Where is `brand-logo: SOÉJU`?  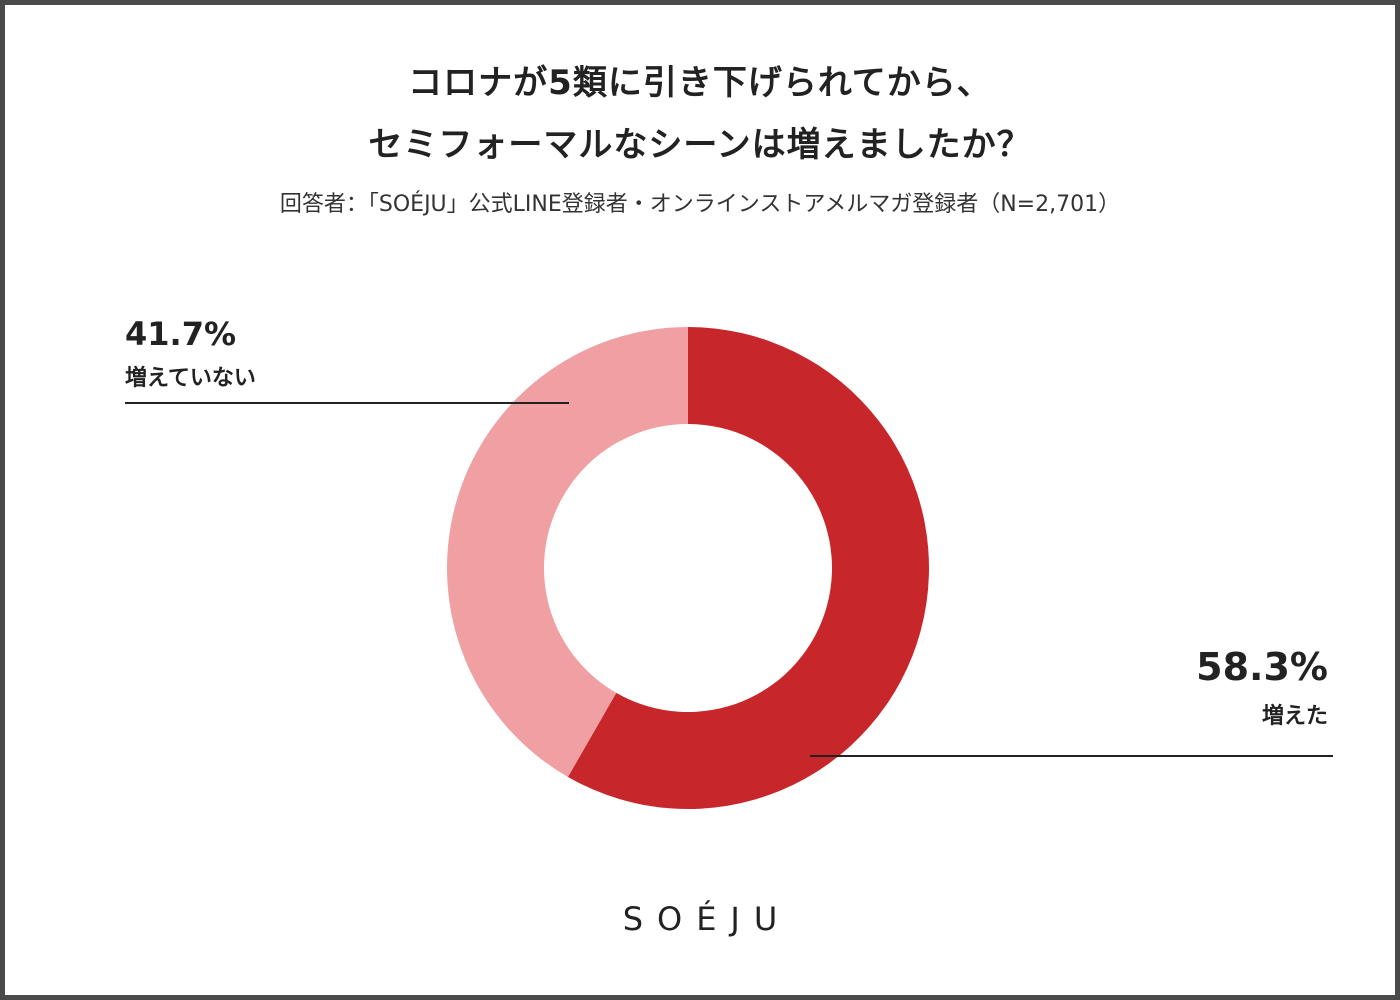 brand-logo: SOÉJU is located at coordinates (707, 919).